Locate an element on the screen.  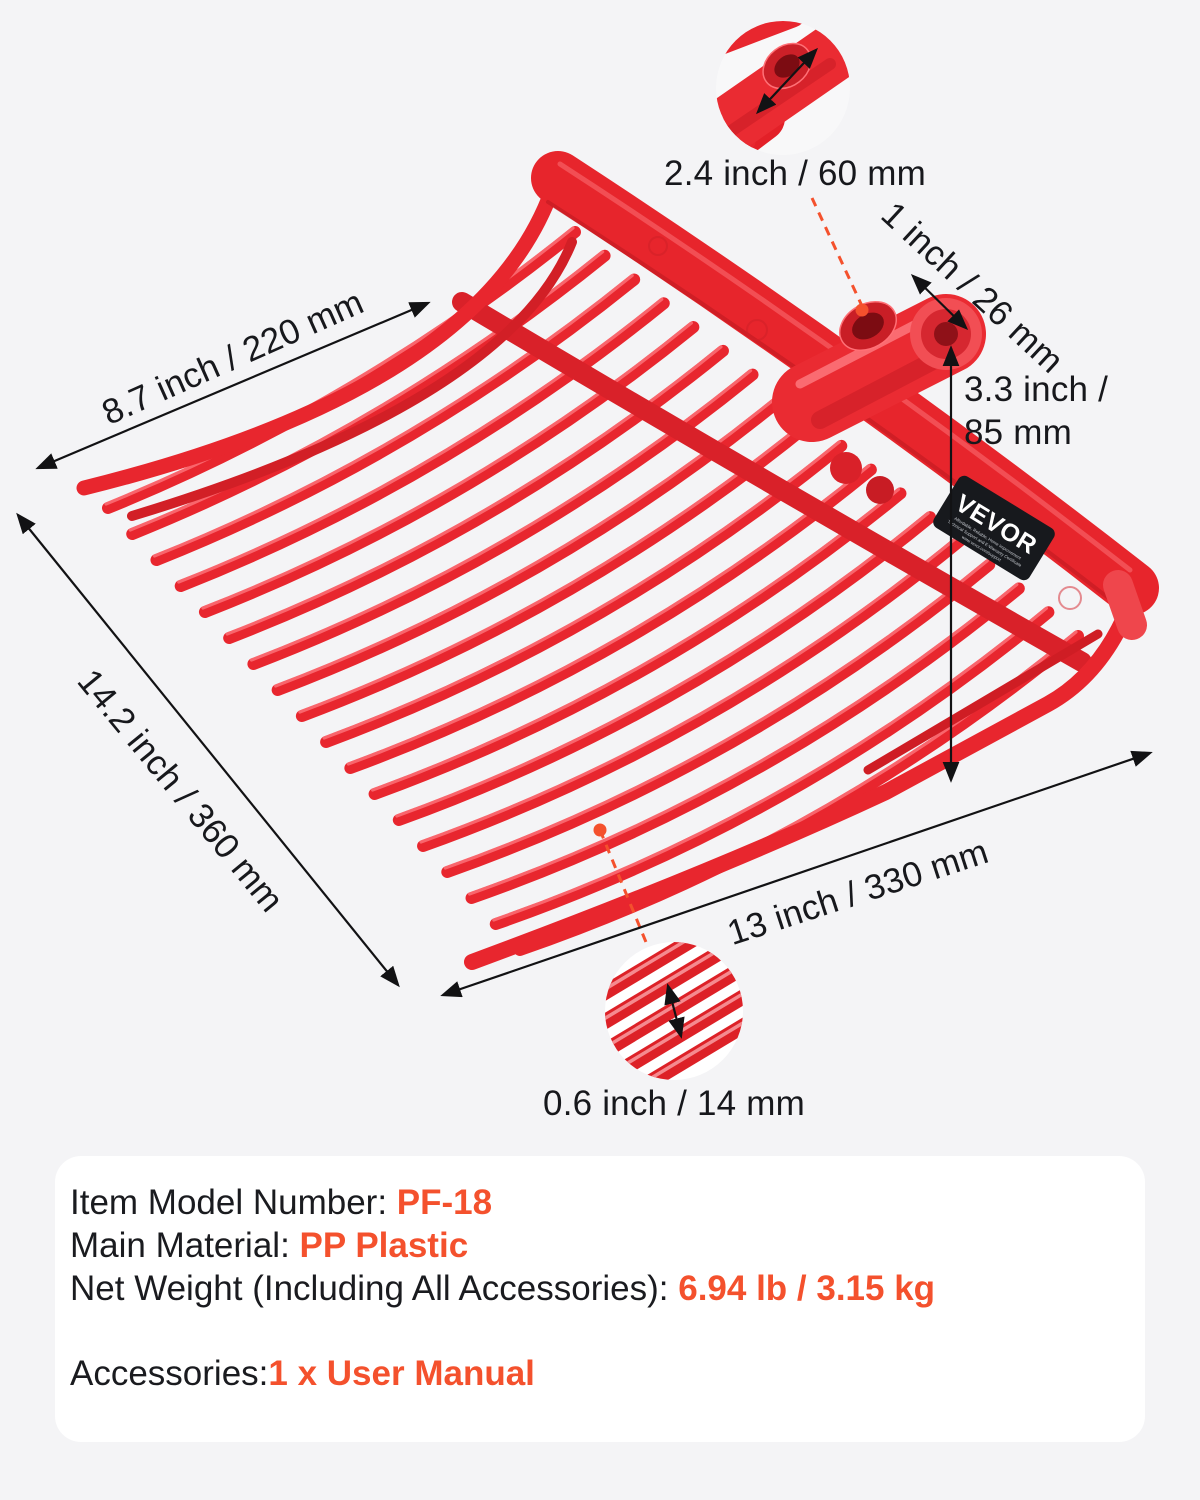
bottom-inner-rail is located at coordinates (983, 702).